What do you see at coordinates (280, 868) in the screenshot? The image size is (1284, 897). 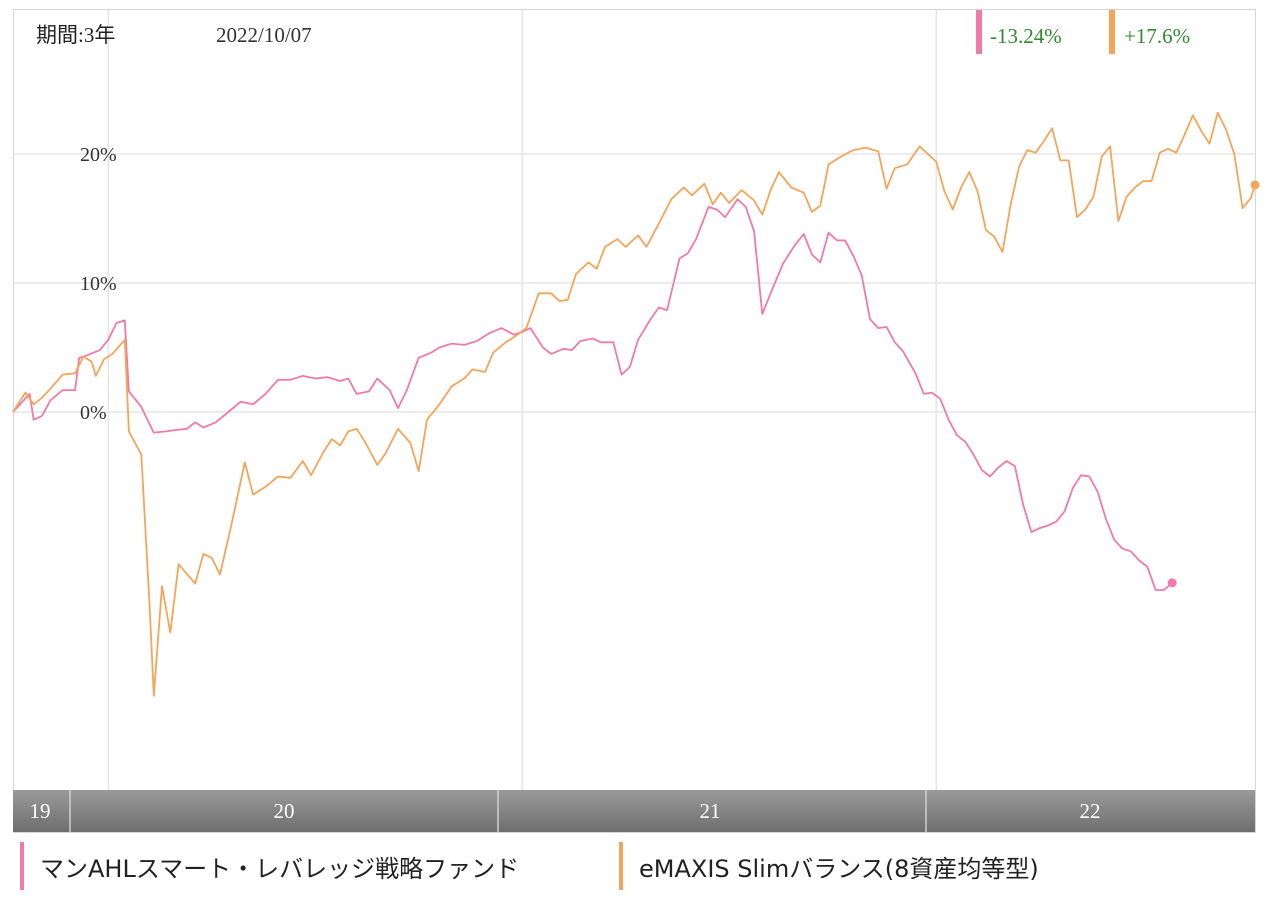 I see `legend-label-man-ahl: マンAHLスマート・レバレッジ戦略ファンド` at bounding box center [280, 868].